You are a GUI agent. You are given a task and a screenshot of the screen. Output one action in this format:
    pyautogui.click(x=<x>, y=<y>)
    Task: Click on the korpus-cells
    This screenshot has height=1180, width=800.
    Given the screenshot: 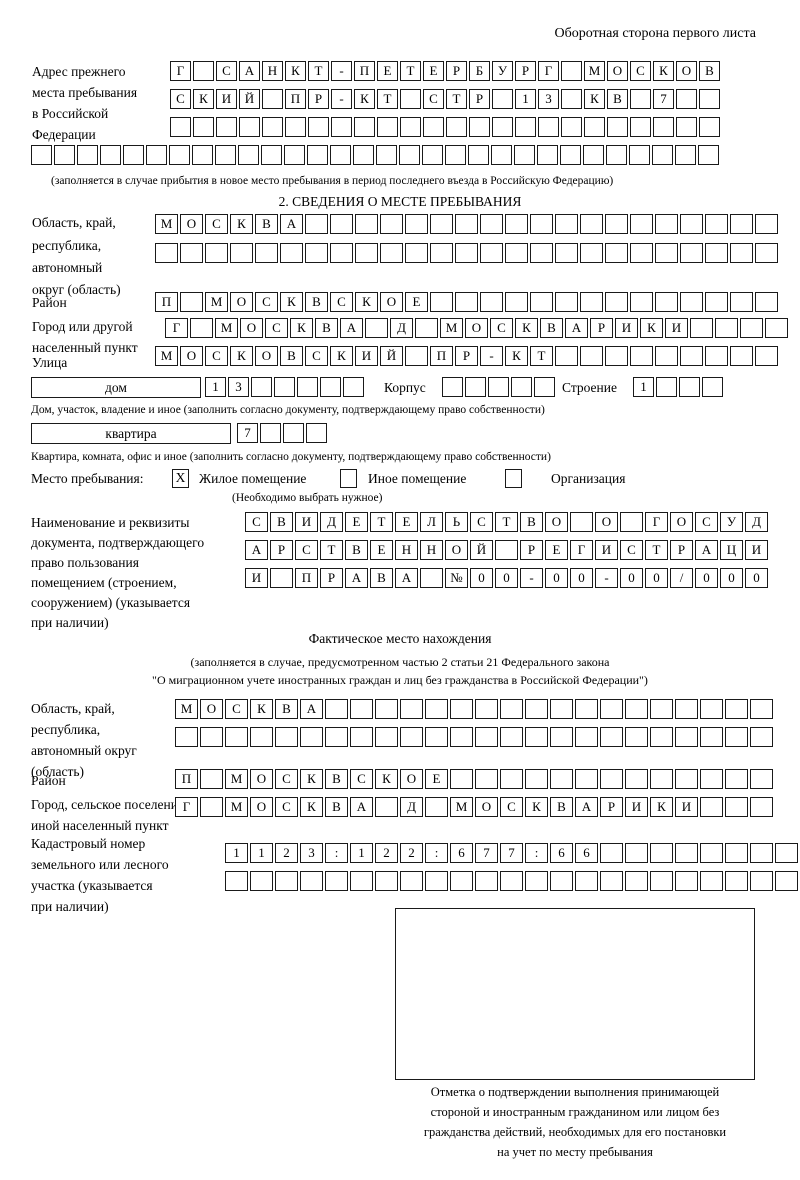 What is the action you would take?
    pyautogui.click(x=498, y=387)
    